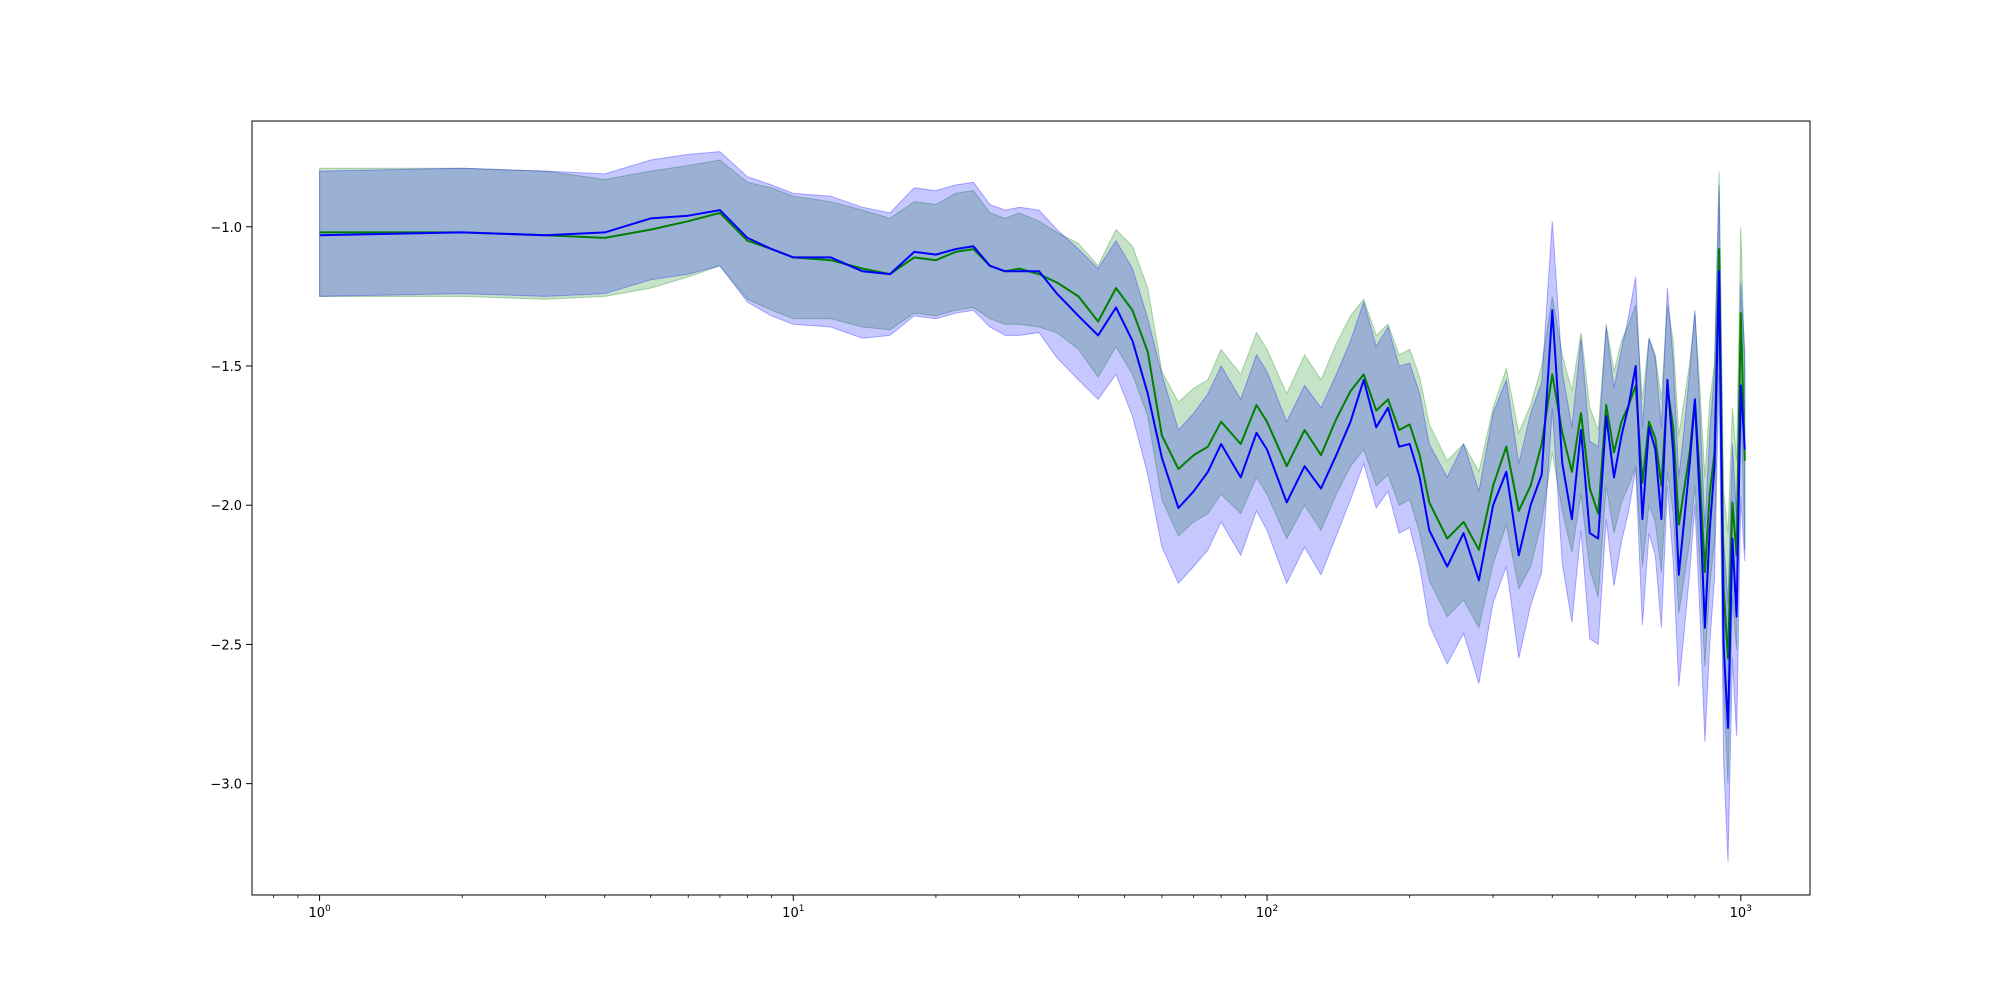 This screenshot has width=2000, height=1000. Describe the element at coordinates (319, 912) in the screenshot. I see `x-tick-label: 100` at that location.